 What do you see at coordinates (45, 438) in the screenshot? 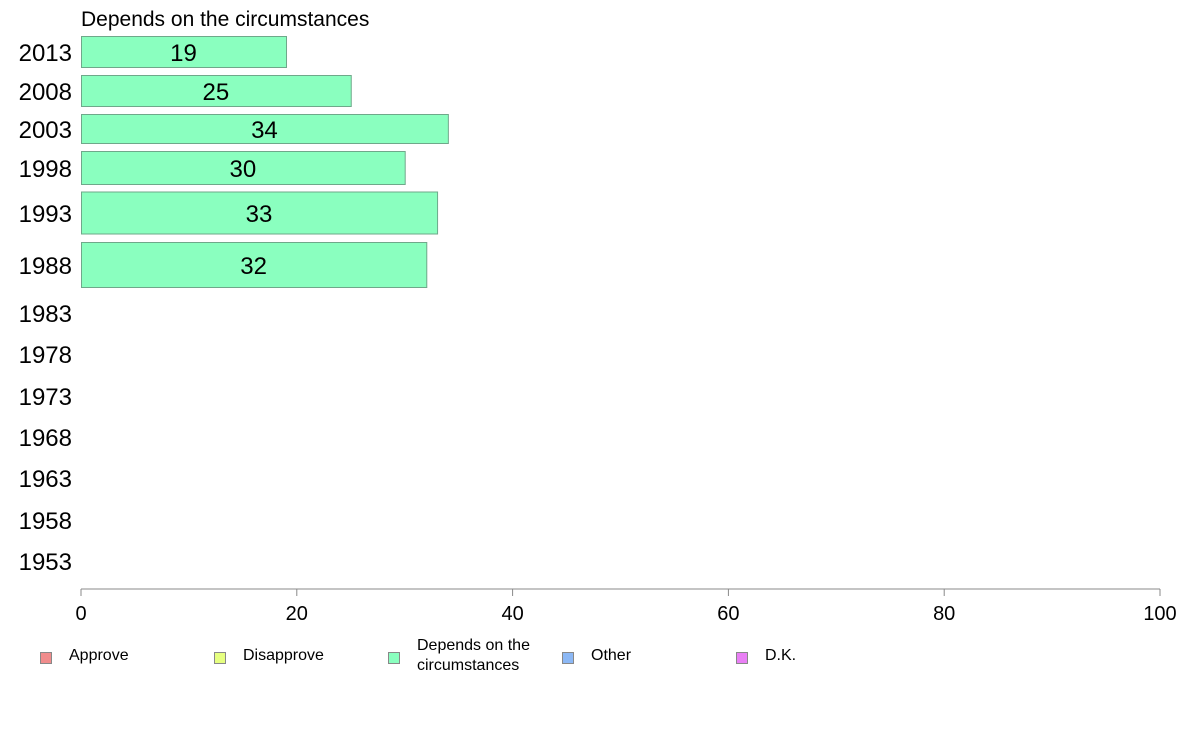
I see `year-label-1968: 1968` at bounding box center [45, 438].